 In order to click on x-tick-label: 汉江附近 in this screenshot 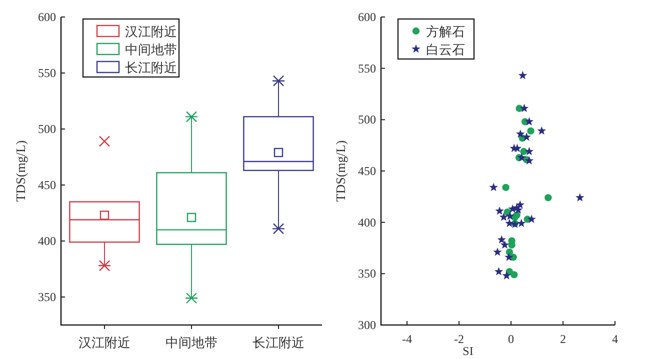, I will do `click(104, 342)`.